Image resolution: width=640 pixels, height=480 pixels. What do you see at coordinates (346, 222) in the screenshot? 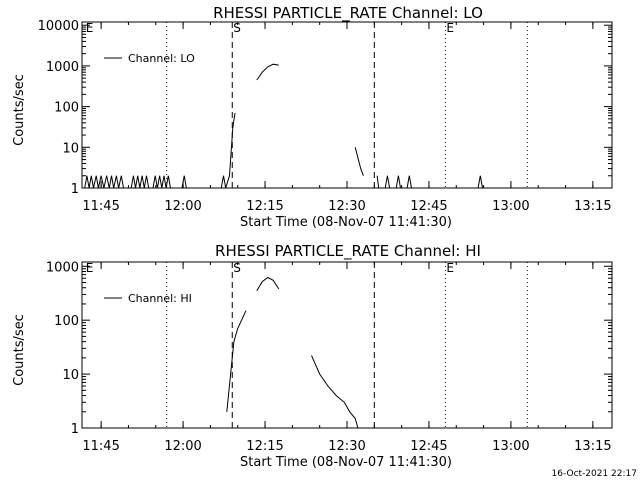
I see `x-axis-label-lo: Start Time (08-Nov-07 11:41:30)` at bounding box center [346, 222].